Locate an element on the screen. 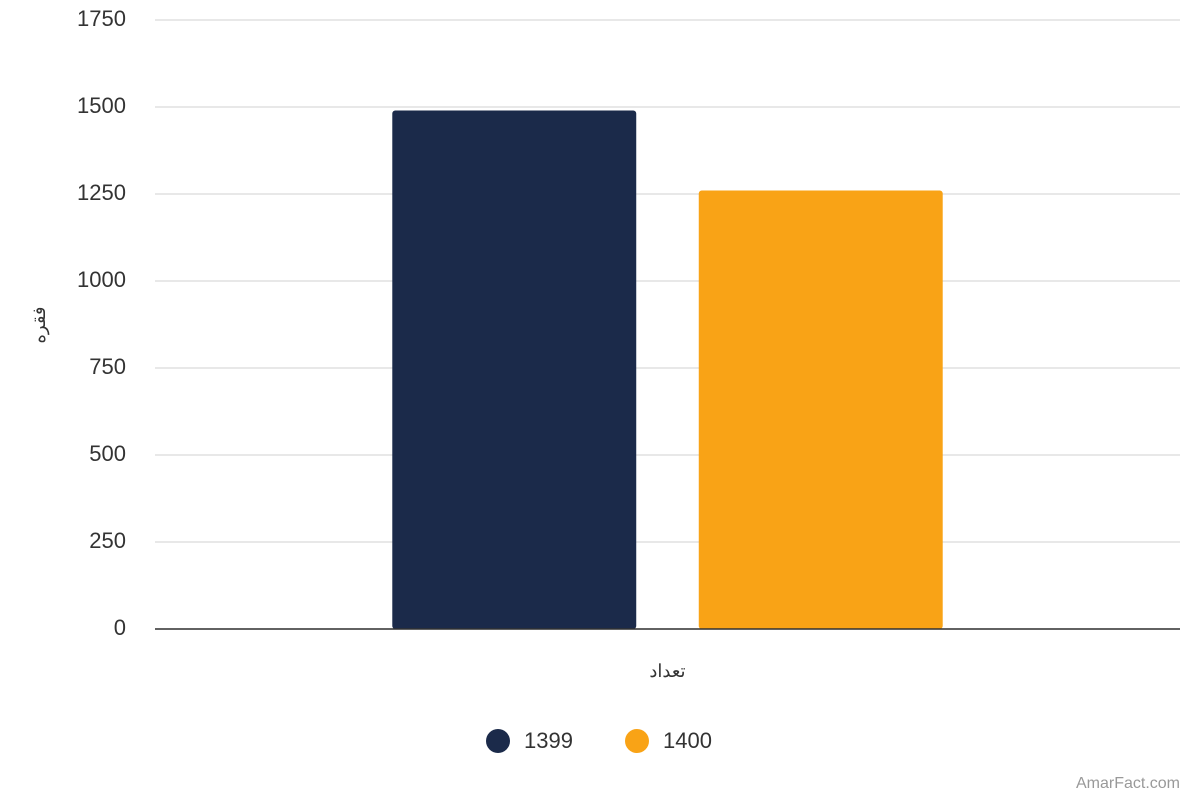 This screenshot has height=800, width=1200. x-tick-label: تعداد is located at coordinates (667, 671).